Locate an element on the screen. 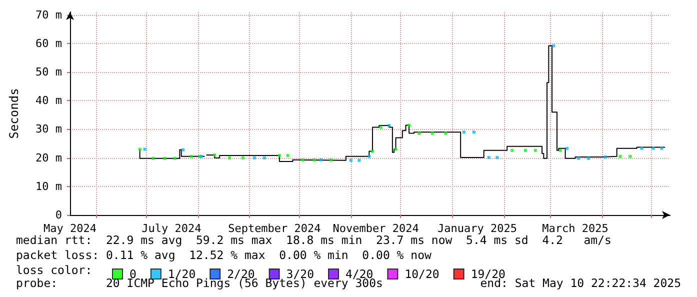 The image size is (697, 297). x-tick-label: January 2025 is located at coordinates (477, 228).